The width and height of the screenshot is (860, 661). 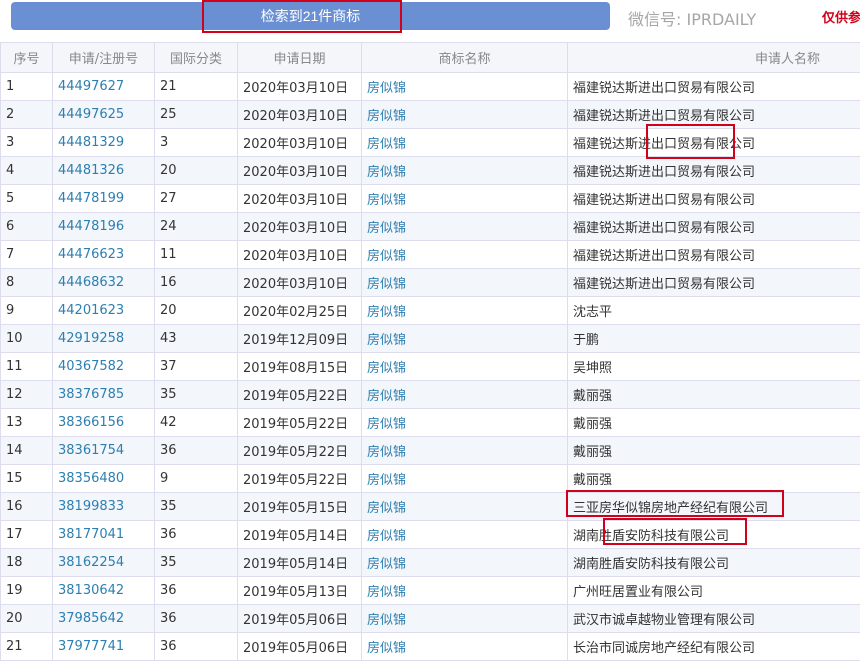 I want to click on row-index: 9, so click(x=27, y=311).